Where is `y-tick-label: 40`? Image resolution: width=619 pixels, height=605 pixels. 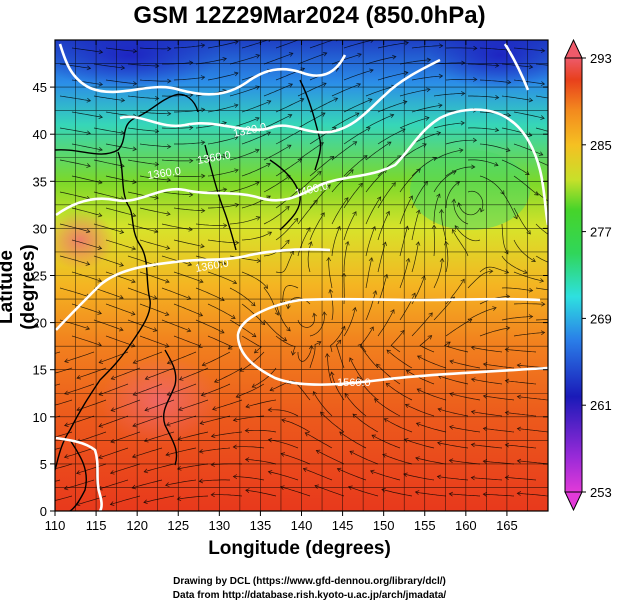
y-tick-label: 40 is located at coordinates (40, 134).